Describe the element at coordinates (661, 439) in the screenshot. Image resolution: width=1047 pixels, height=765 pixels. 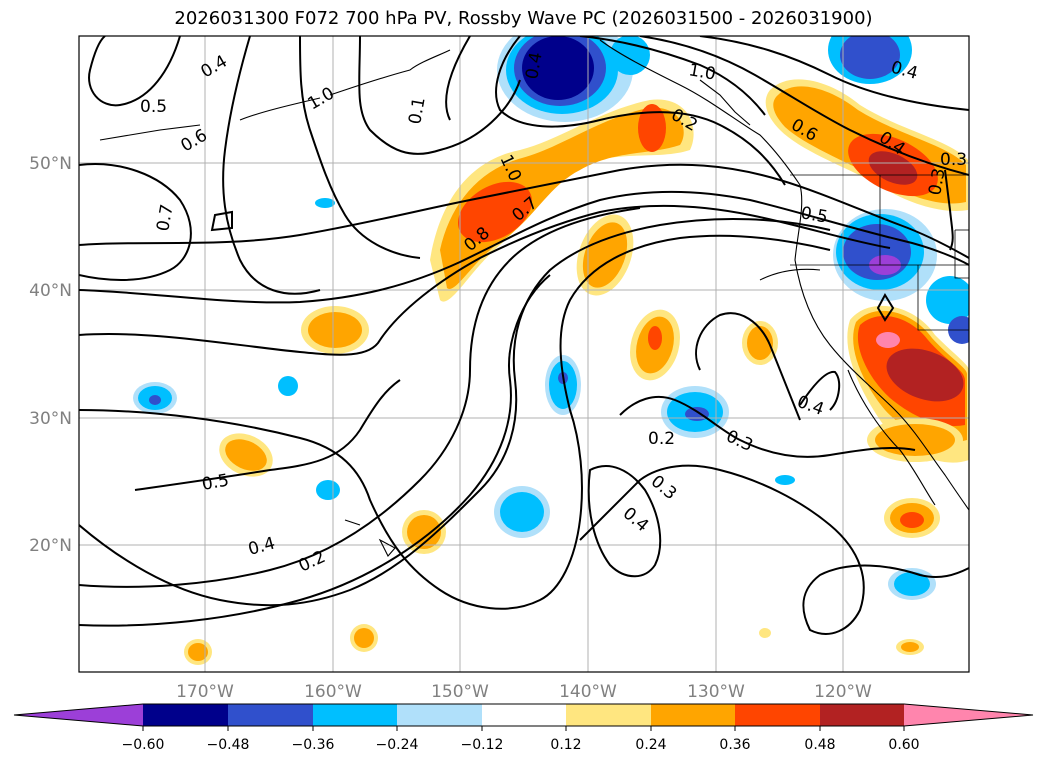
I see `contour-label: 0.2` at that location.